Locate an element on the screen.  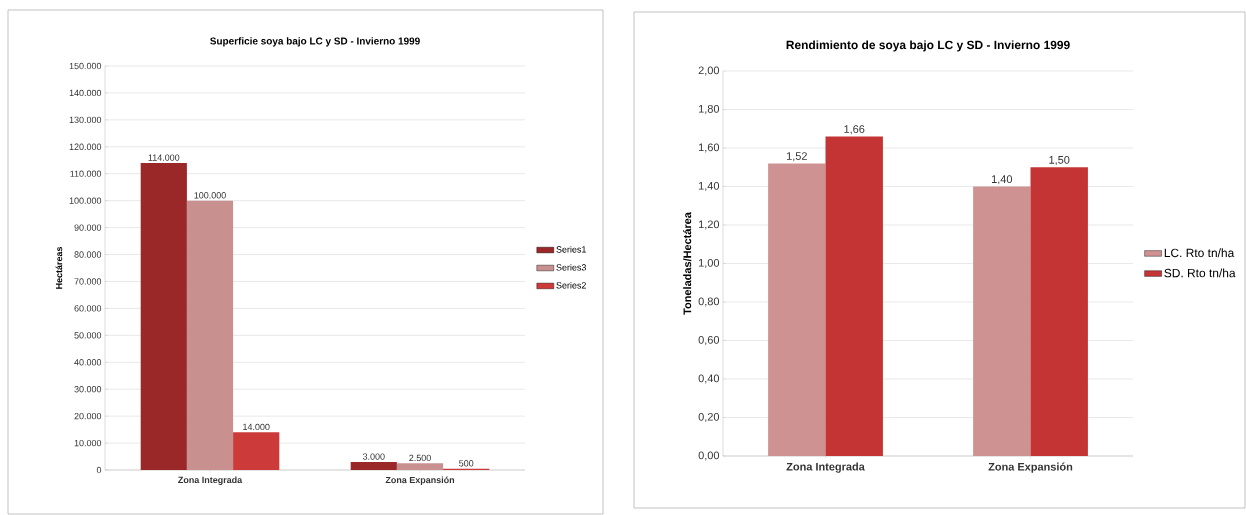
y-tick-label: 130.000 is located at coordinates (85, 120).